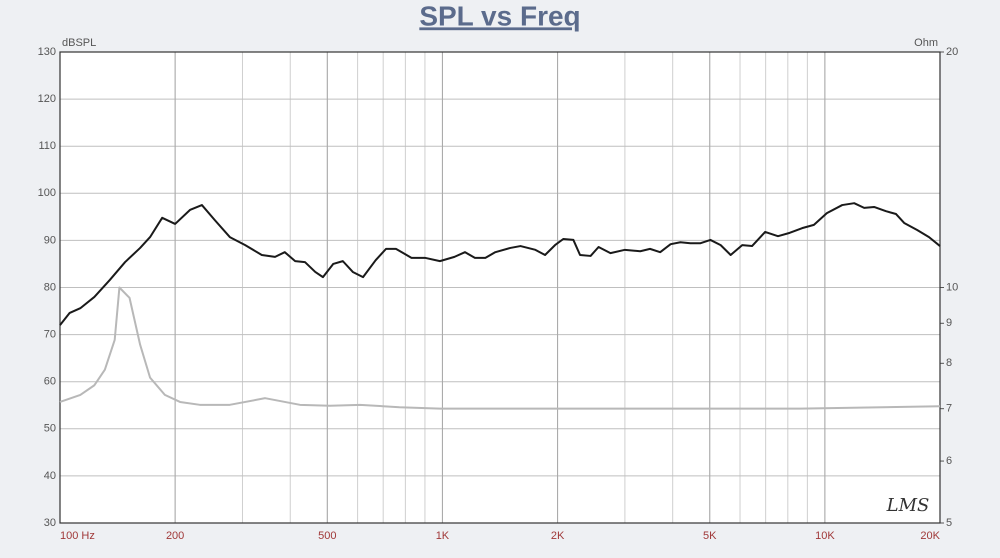  Describe the element at coordinates (50, 429) in the screenshot. I see `y-tick-label: 50` at that location.